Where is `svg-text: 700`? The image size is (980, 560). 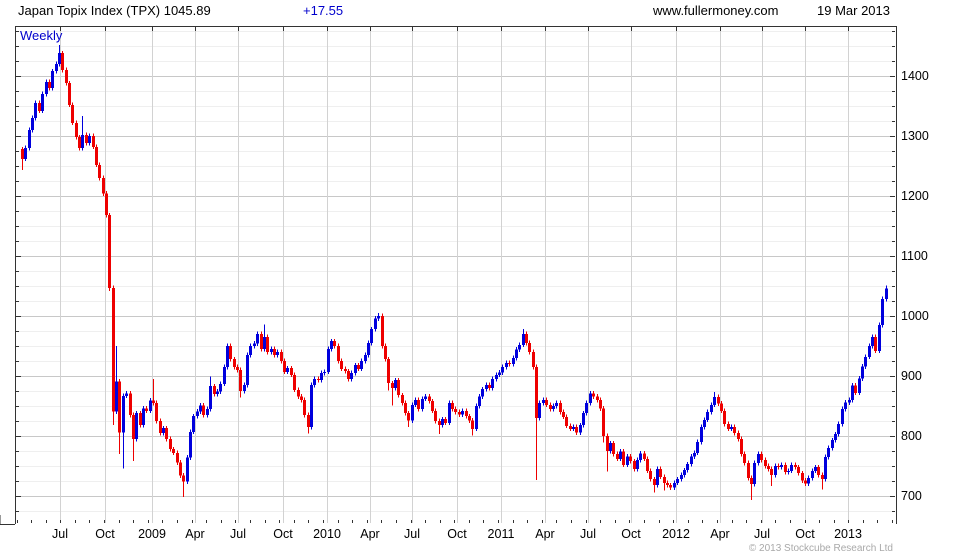 svg-text: 700 is located at coordinates (911, 496).